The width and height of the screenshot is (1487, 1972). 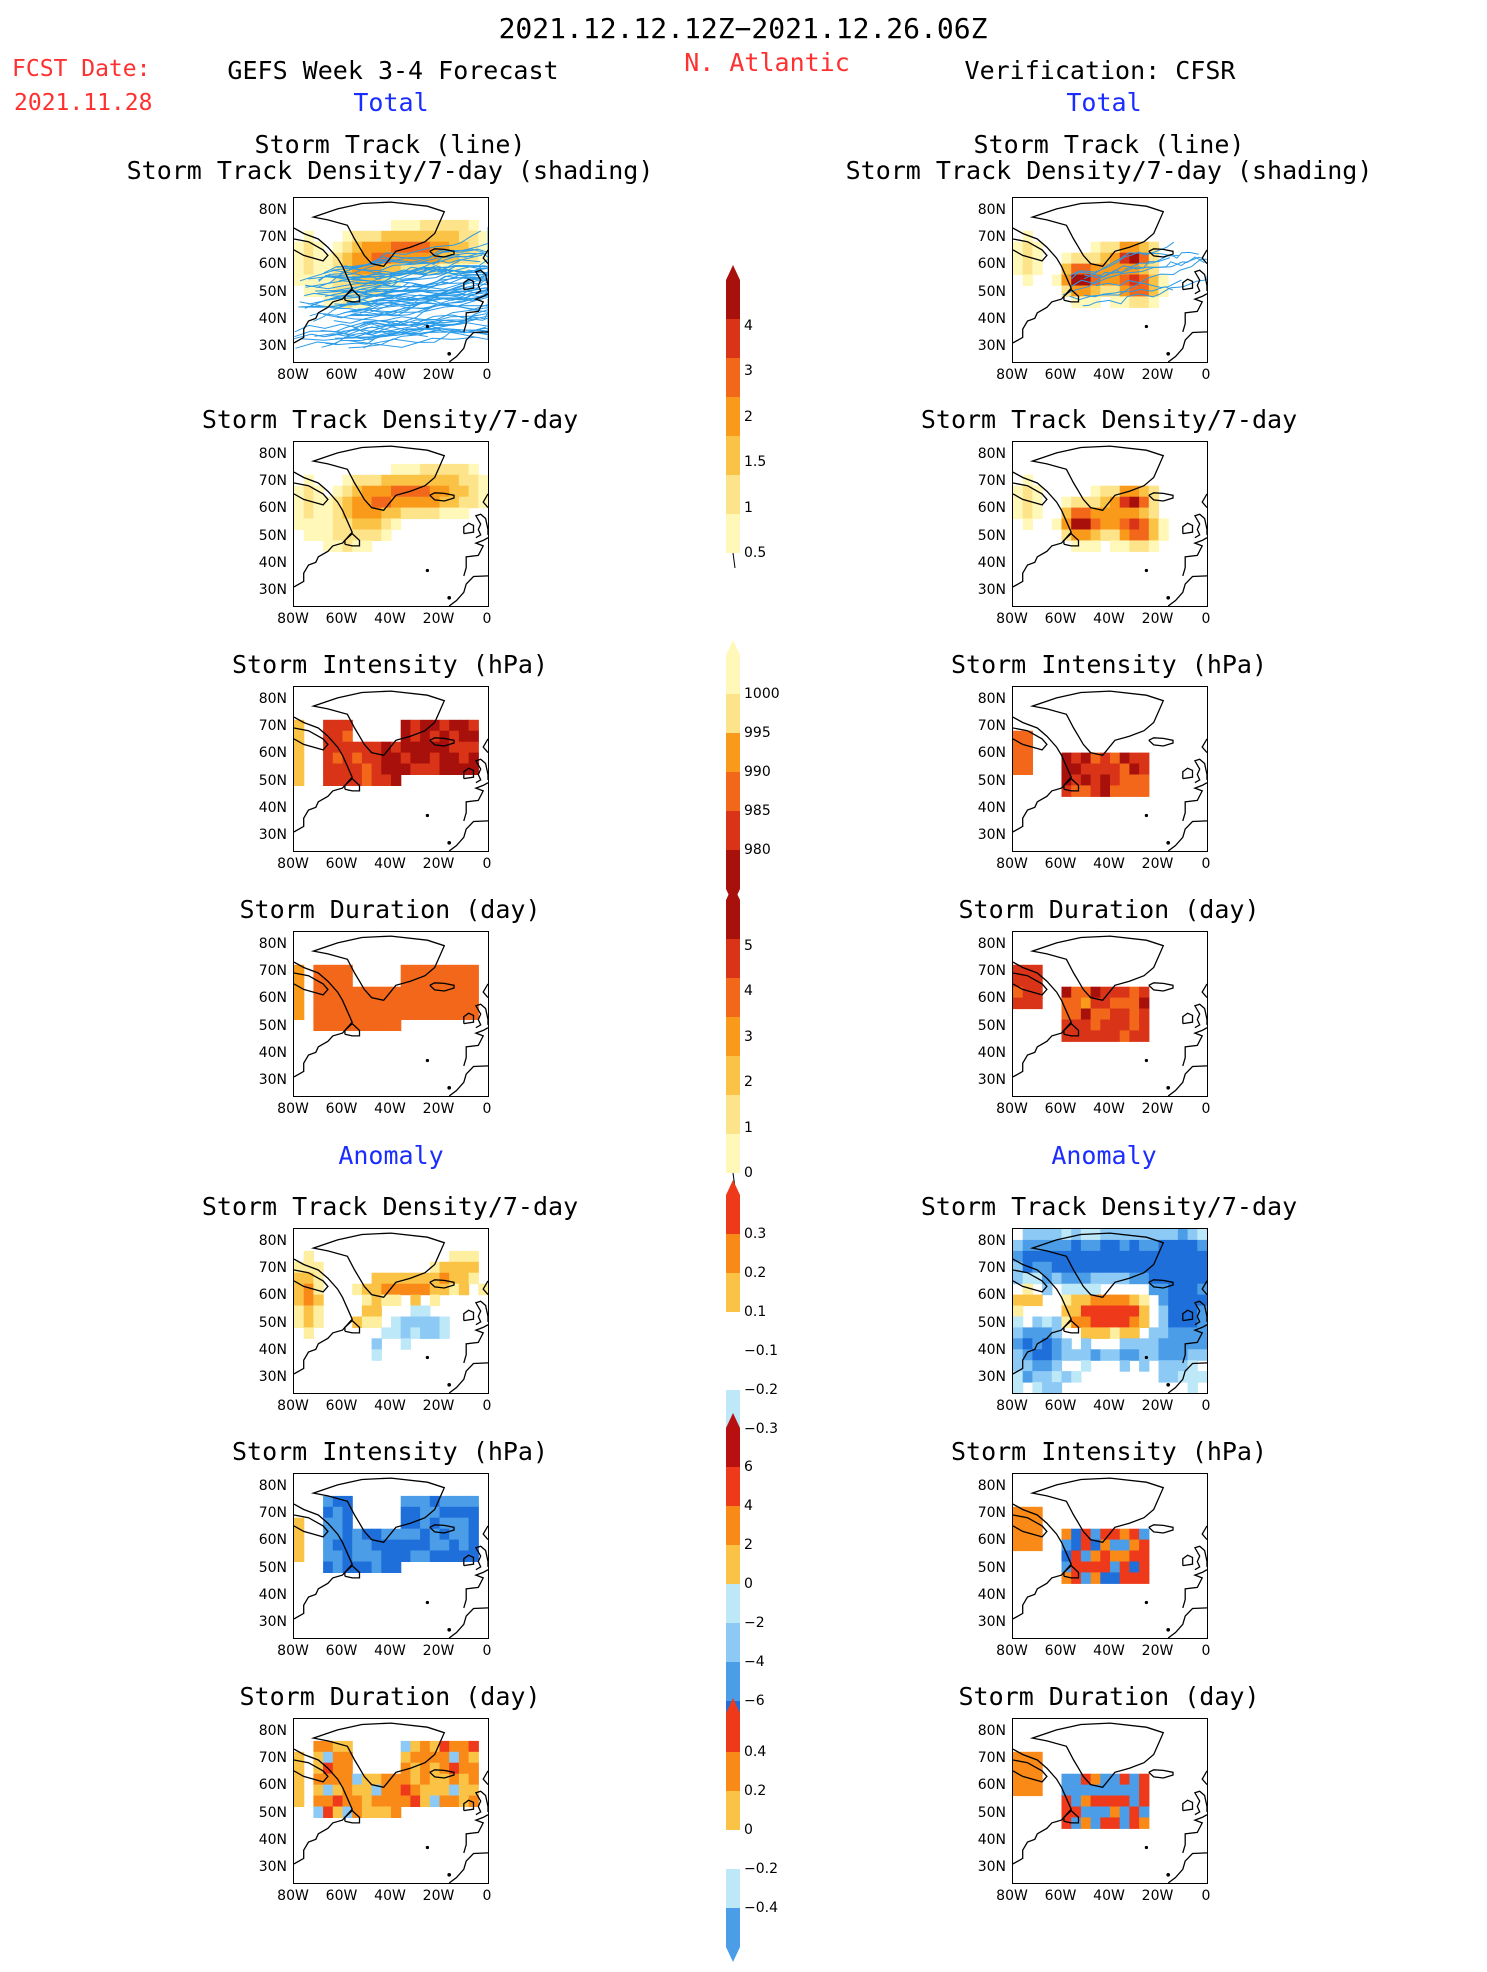 What do you see at coordinates (748, 1082) in the screenshot?
I see `colorbar-tick-label: 2` at bounding box center [748, 1082].